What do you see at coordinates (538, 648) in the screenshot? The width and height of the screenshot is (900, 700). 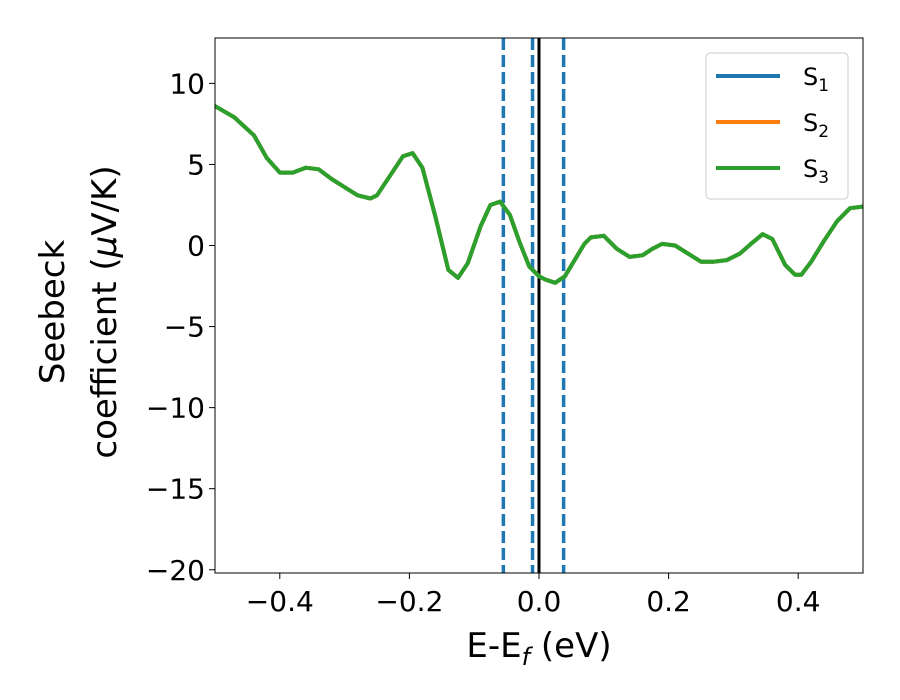 I see `x-axis-label: E-Ef (eV)` at bounding box center [538, 648].